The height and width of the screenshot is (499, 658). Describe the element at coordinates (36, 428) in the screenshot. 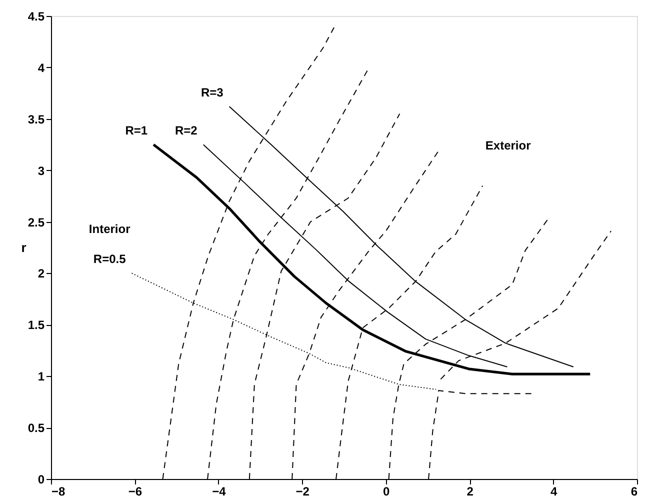

I see `y-tick-label: 0.5` at that location.